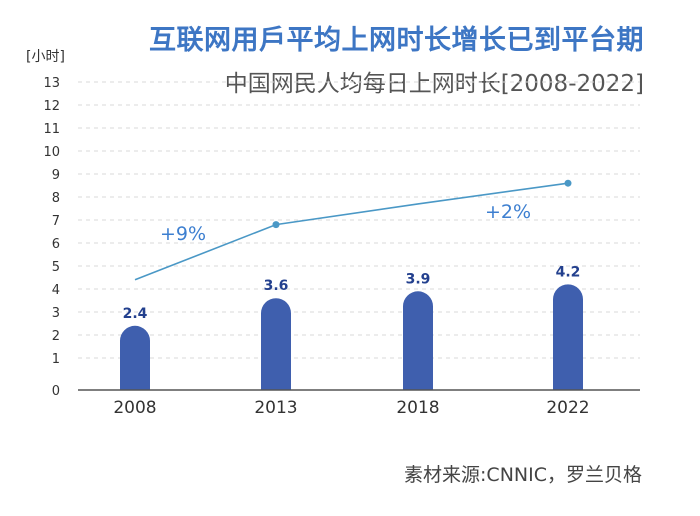 The width and height of the screenshot is (700, 516). Describe the element at coordinates (434, 84) in the screenshot. I see `chart-subtitle: 中国网民人均每日上网时长[2008-2022]` at that location.